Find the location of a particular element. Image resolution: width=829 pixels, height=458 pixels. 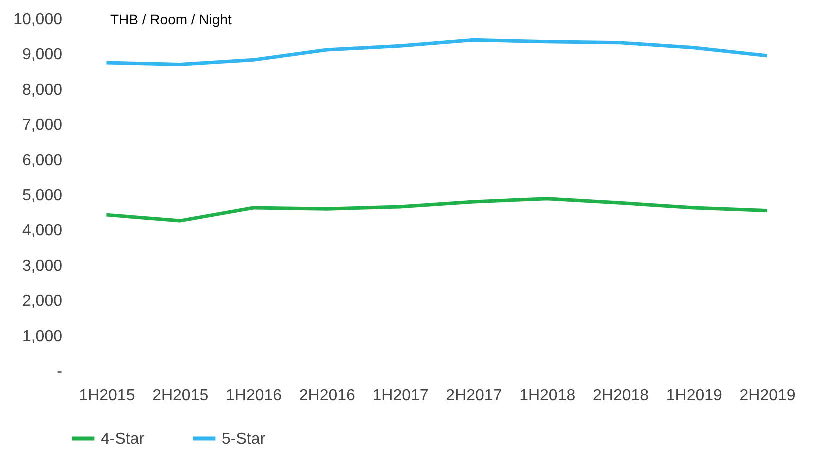

y-axis-title: THB / Room / Night is located at coordinates (171, 20).